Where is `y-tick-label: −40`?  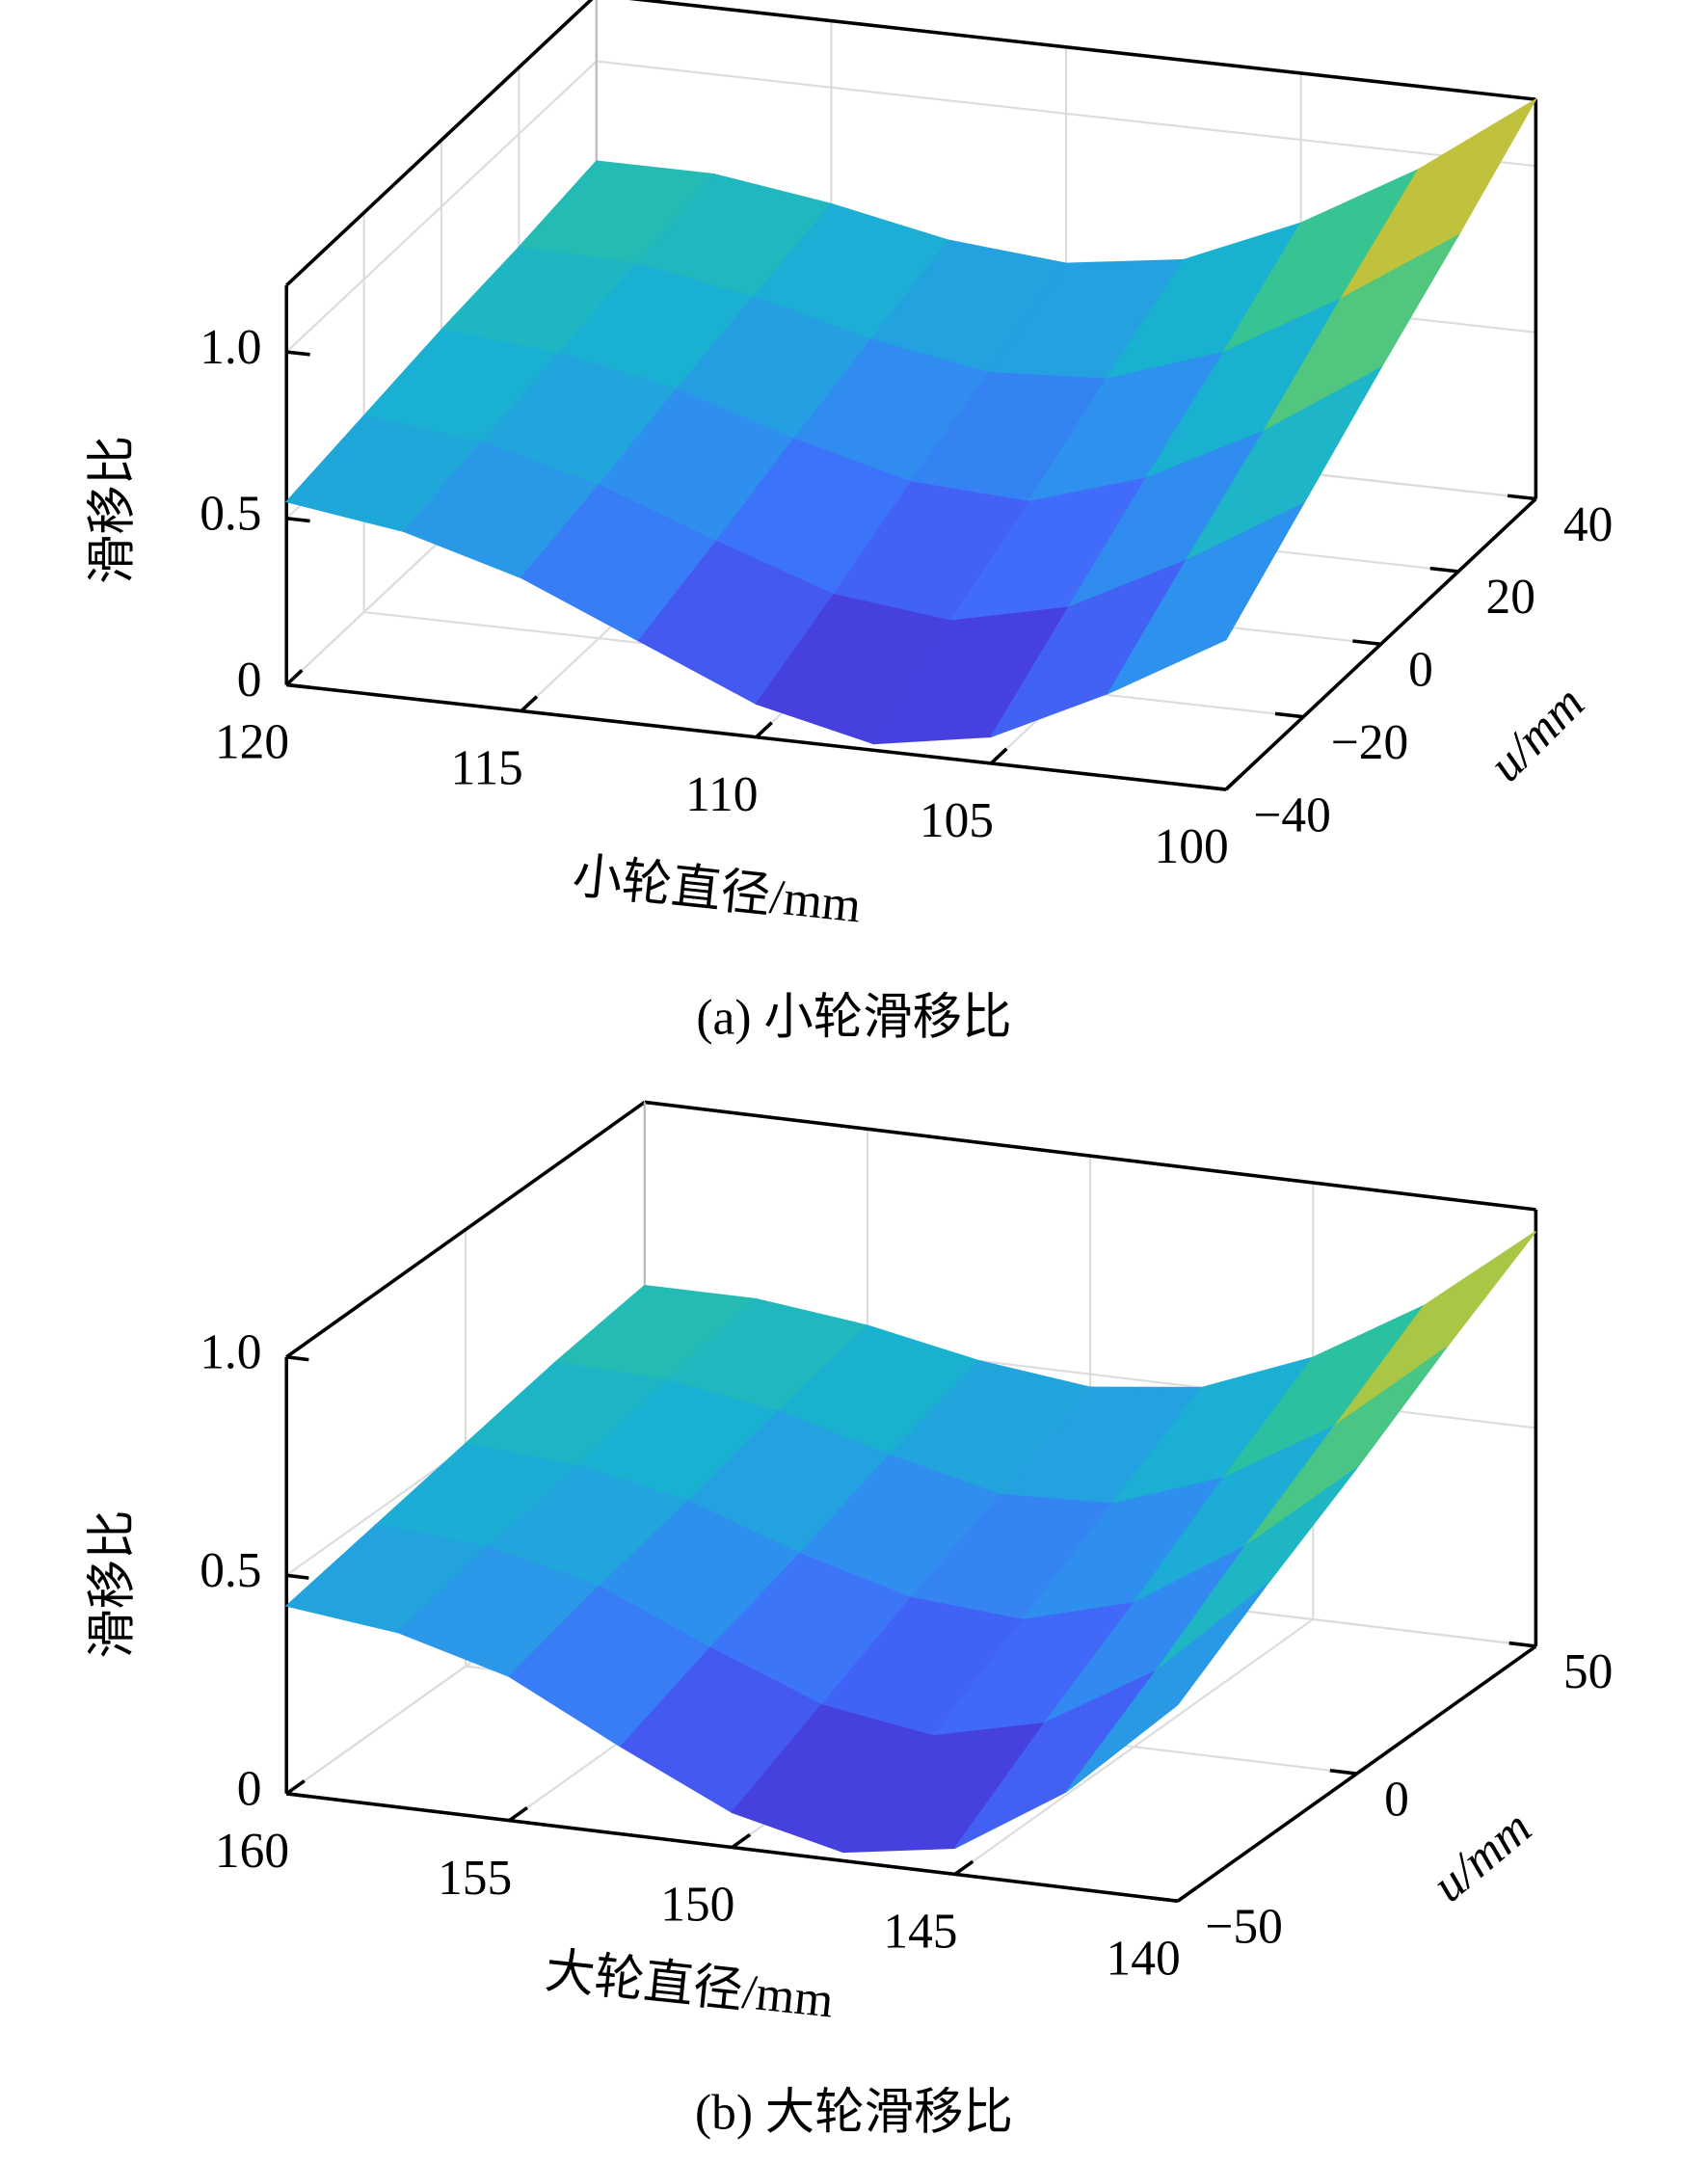 y-tick-label: −40 is located at coordinates (1291, 815).